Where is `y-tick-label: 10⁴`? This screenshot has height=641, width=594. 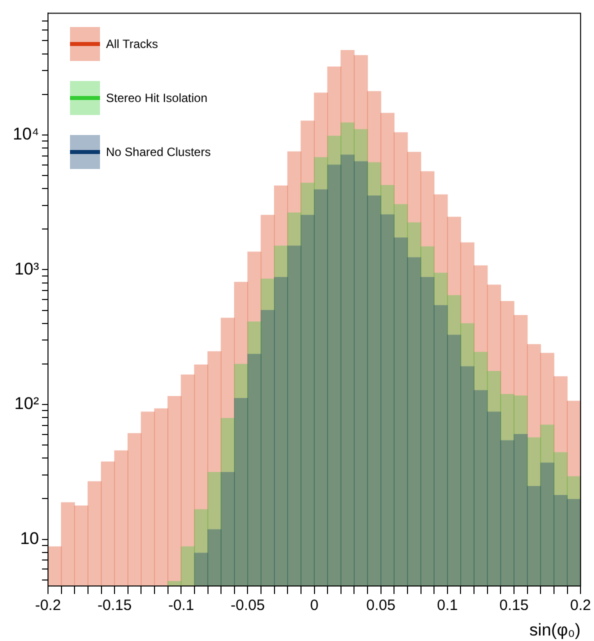
y-tick-label: 10⁴ is located at coordinates (25, 134).